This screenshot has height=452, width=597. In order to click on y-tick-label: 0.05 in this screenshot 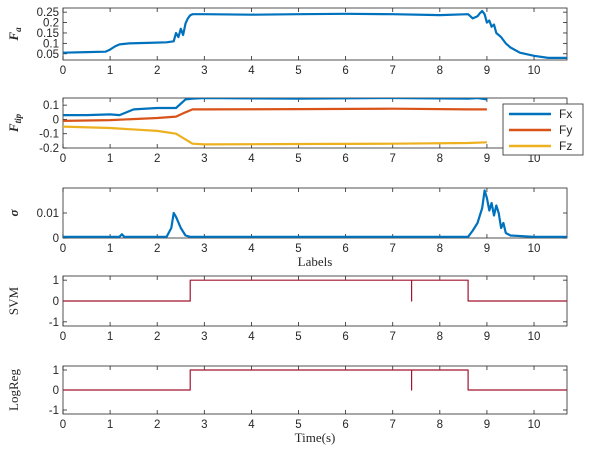, I will do `click(48, 55)`.